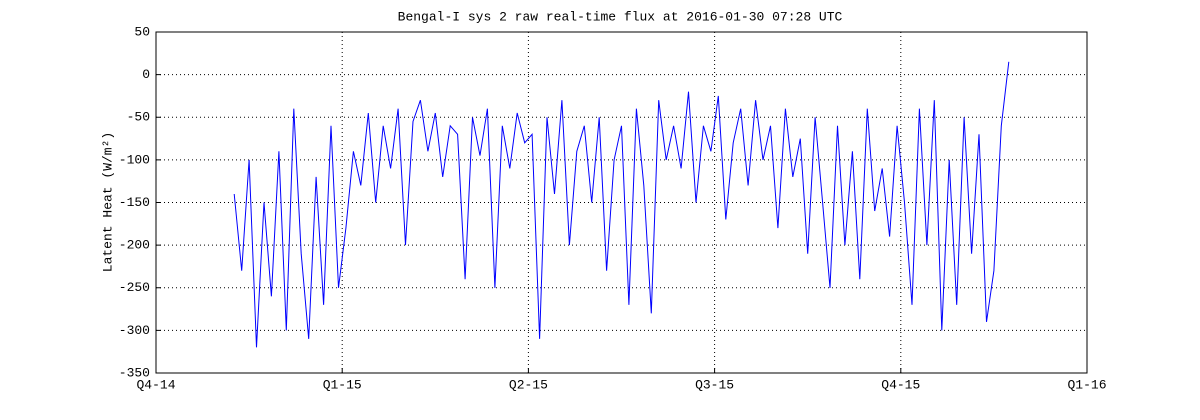  Describe the element at coordinates (1086, 384) in the screenshot. I see `x-tick-label: Q1-16` at that location.